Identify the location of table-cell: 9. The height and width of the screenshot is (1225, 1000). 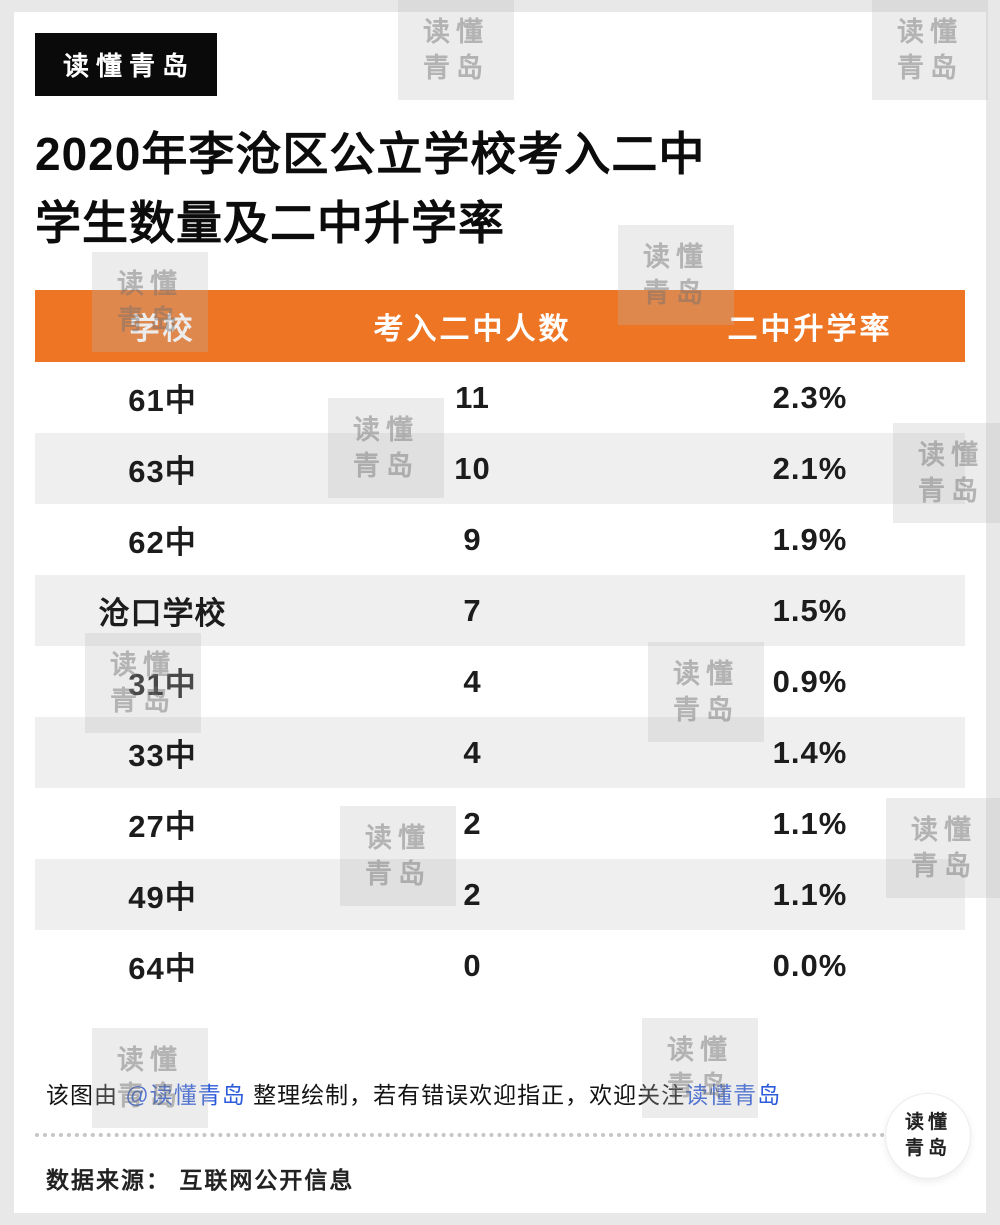
(472, 539).